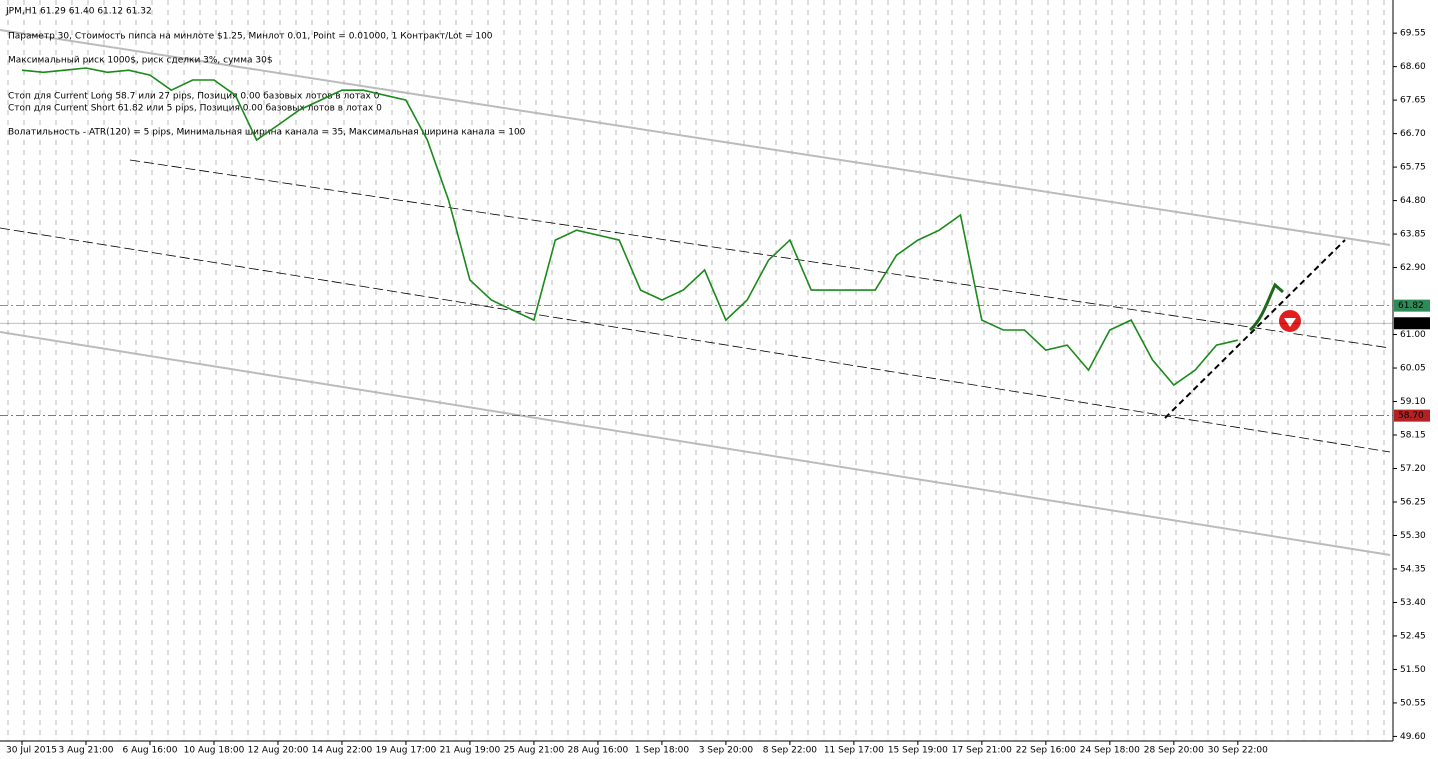  Describe the element at coordinates (1413, 670) in the screenshot. I see `y-tick-label: 51.50` at that location.